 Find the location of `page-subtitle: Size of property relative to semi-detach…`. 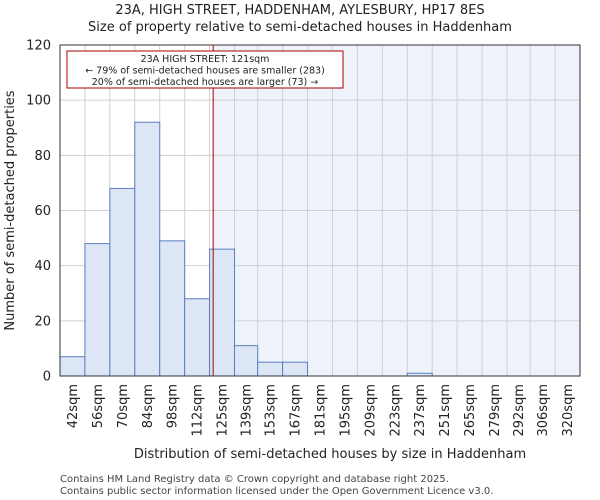

page-subtitle: Size of property relative to semi-detach… is located at coordinates (300, 27).